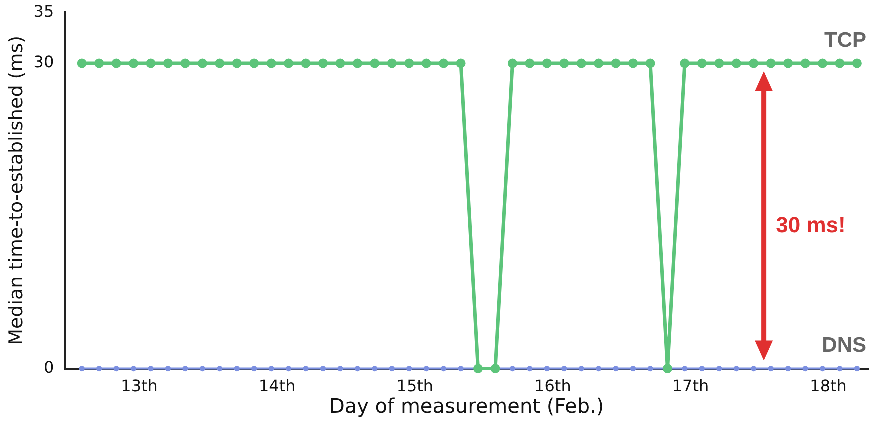 The image size is (876, 424). Describe the element at coordinates (16, 191) in the screenshot. I see `y-axis-title: Median time-to-established (ms)` at that location.